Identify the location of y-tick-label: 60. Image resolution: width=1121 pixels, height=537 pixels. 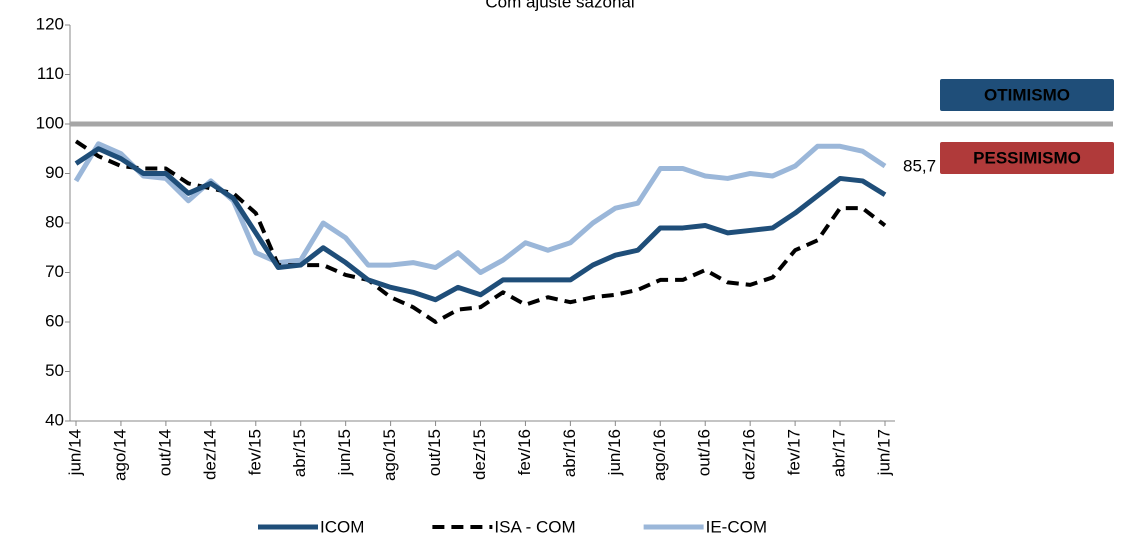
(54, 320).